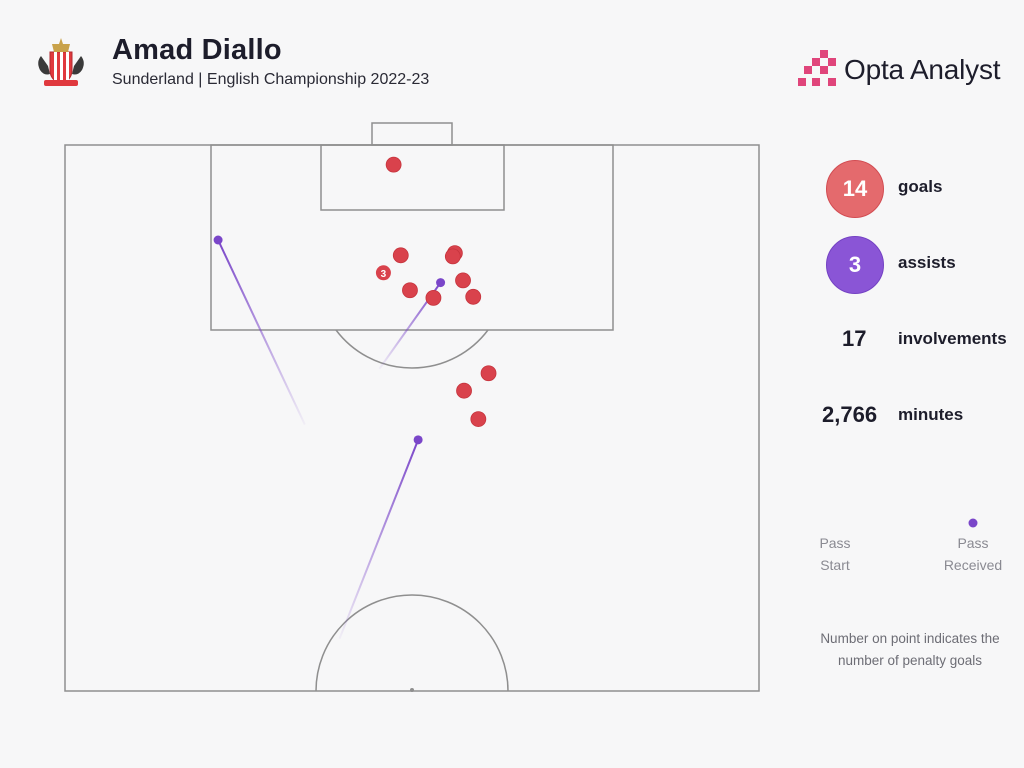 Image resolution: width=1024 pixels, height=768 pixels. I want to click on involvements-value: 17, so click(854, 338).